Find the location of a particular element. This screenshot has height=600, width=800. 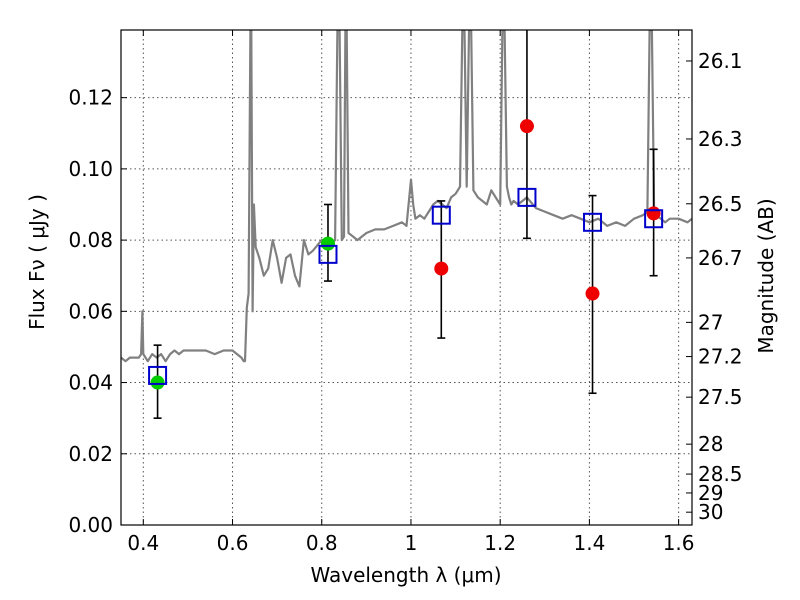

y-tick-label: 0.10 is located at coordinates (90, 169).